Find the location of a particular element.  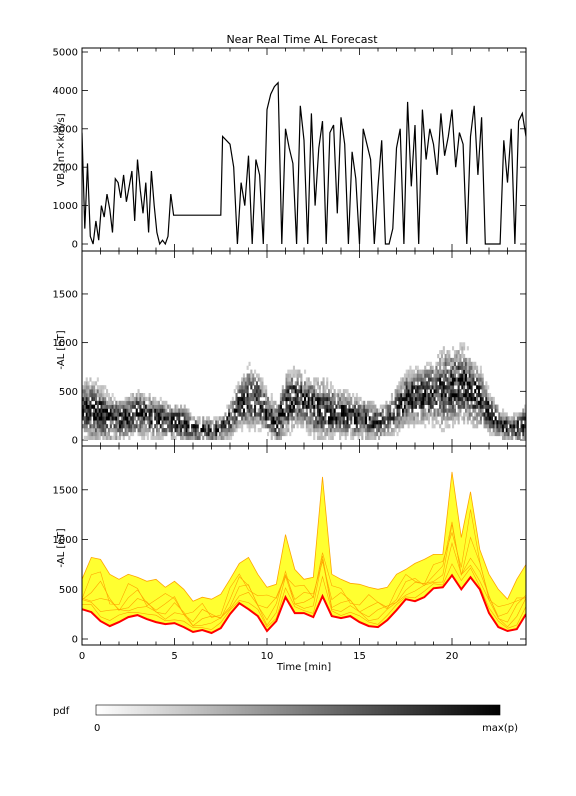

x-tick-label: 20 is located at coordinates (452, 656).